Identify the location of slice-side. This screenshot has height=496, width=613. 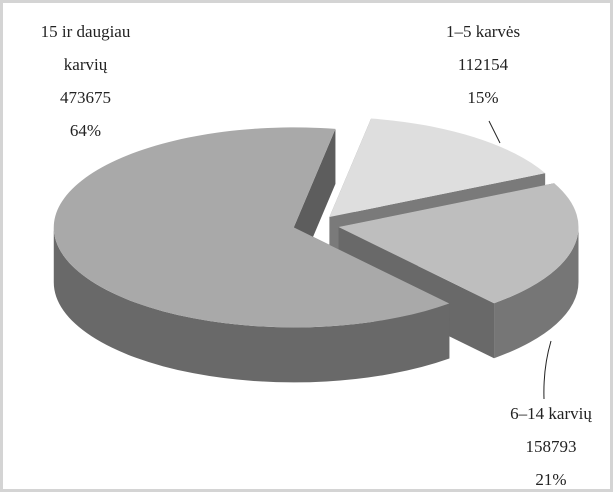
(536, 293).